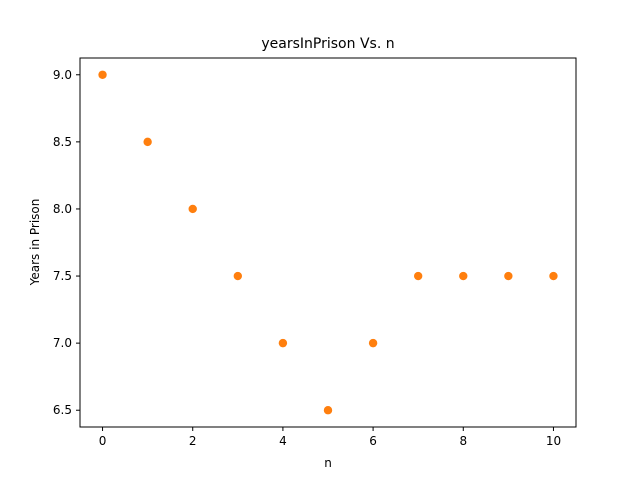  I want to click on x-tick-label: 8, so click(463, 441).